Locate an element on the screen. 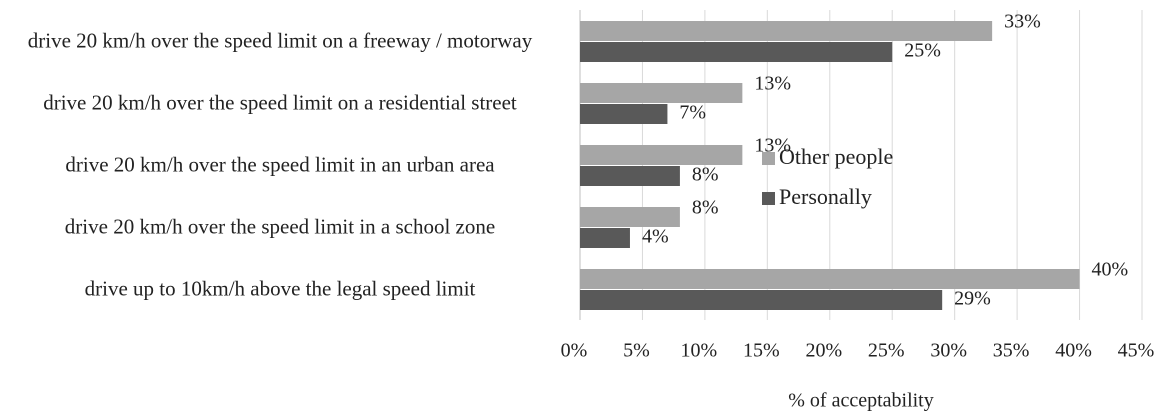 Image resolution: width=1171 pixels, height=415 pixels. value-label: 33% is located at coordinates (1022, 22).